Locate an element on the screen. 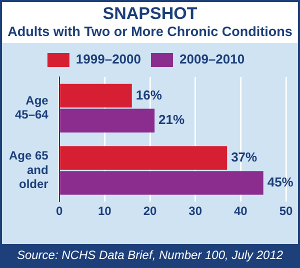 Image resolution: width=300 pixels, height=268 pixels. y-tick-label: Age 65 and older is located at coordinates (28, 170).